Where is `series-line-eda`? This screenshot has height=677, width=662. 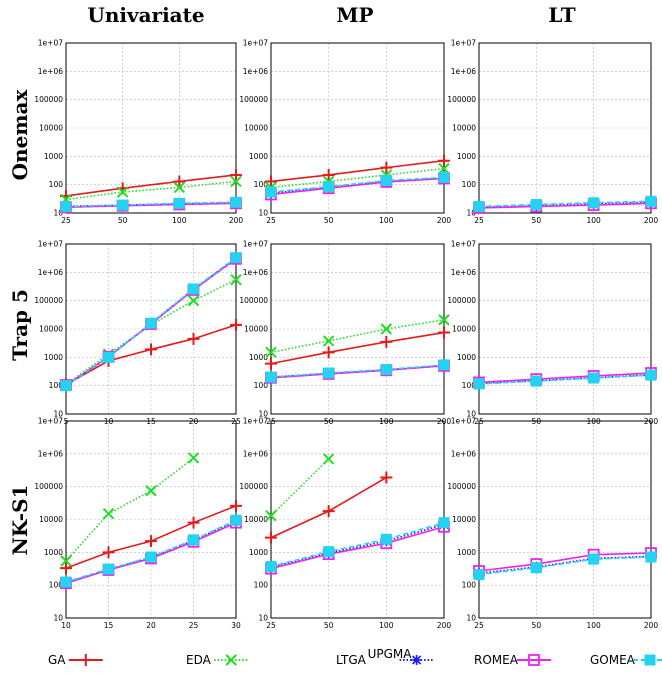 series-line-eda is located at coordinates (151, 332).